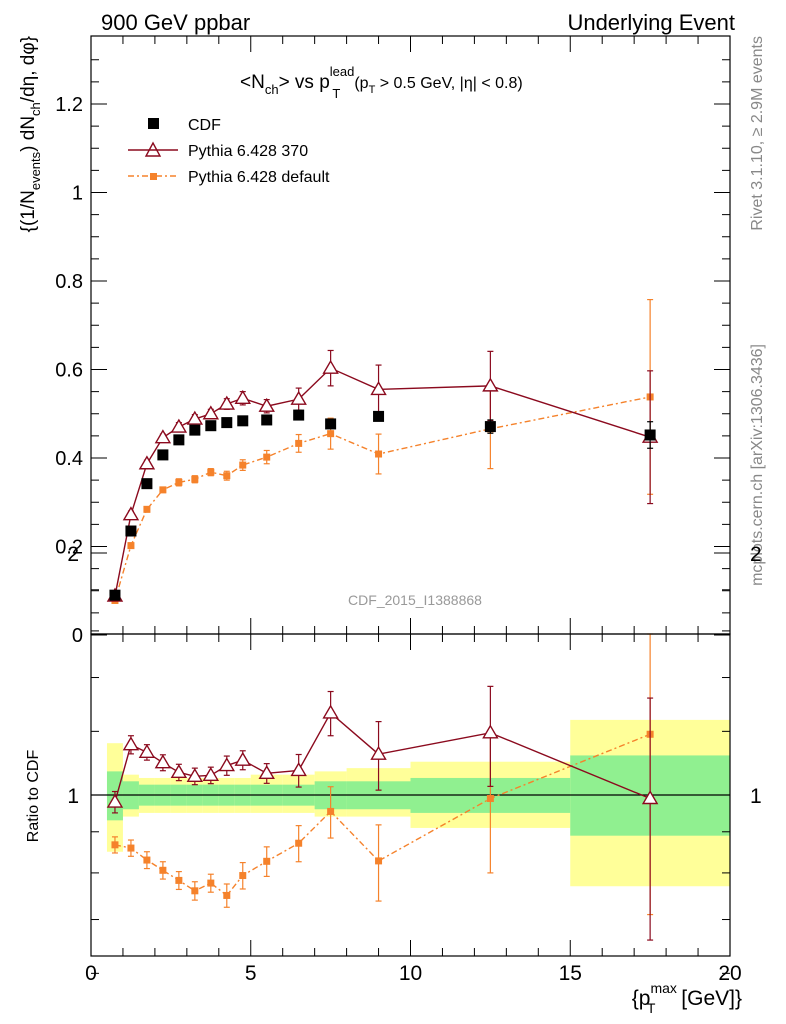 The image size is (786, 1024). What do you see at coordinates (415, 600) in the screenshot?
I see `analysis-label: CDF_2015_I1388868` at bounding box center [415, 600].